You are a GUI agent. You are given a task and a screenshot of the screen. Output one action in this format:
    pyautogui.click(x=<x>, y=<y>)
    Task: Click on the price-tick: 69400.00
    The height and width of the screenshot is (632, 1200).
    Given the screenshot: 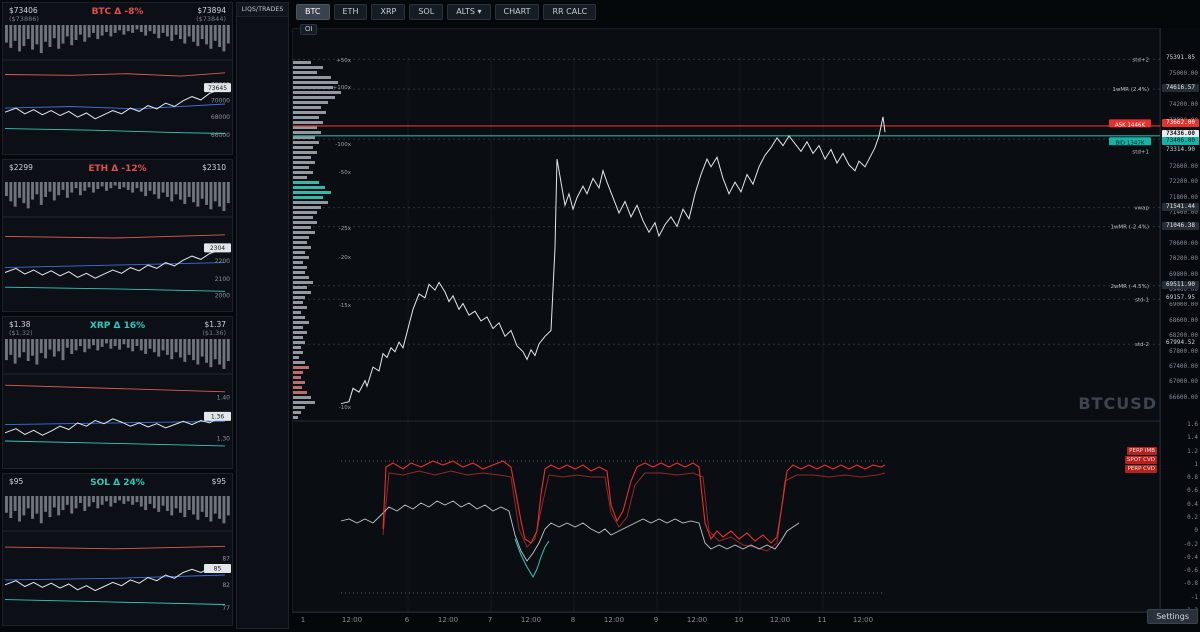 What is the action you would take?
    pyautogui.click(x=1183, y=290)
    